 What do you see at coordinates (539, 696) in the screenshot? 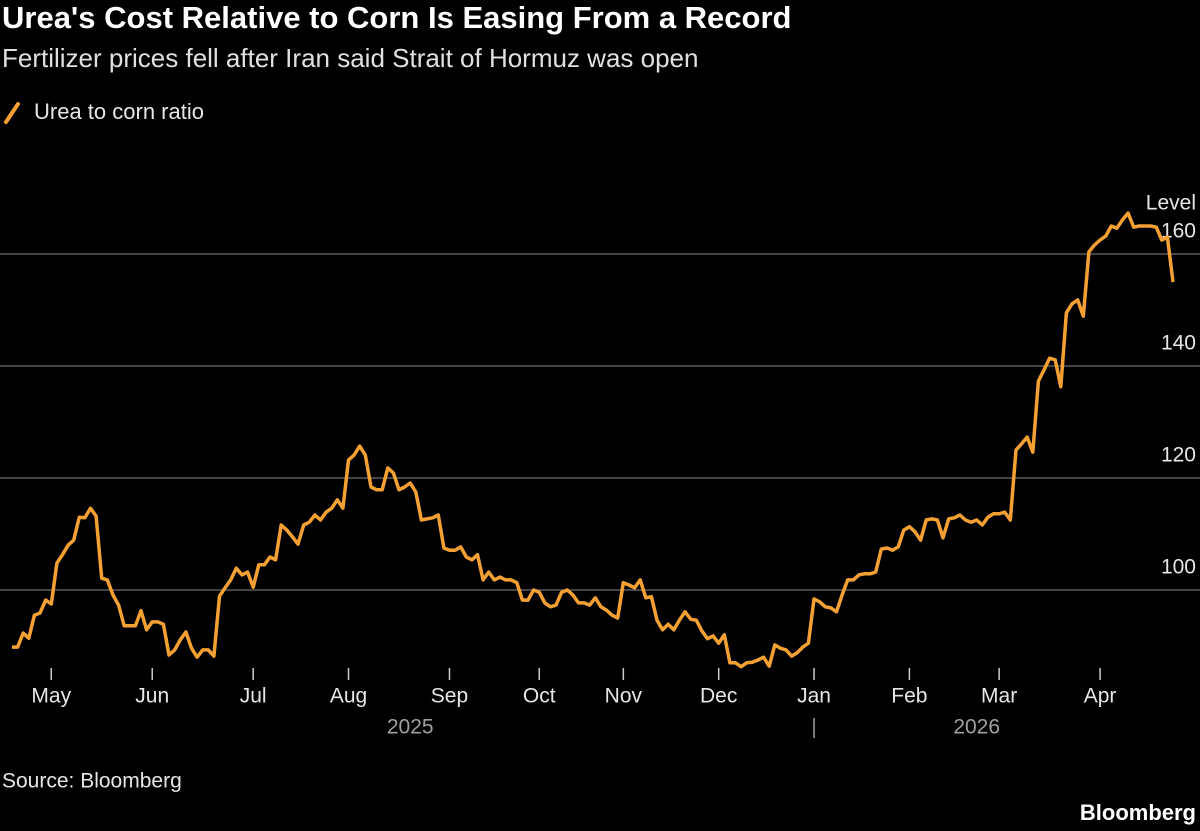
I see `x-tick-label: Oct` at bounding box center [539, 696].